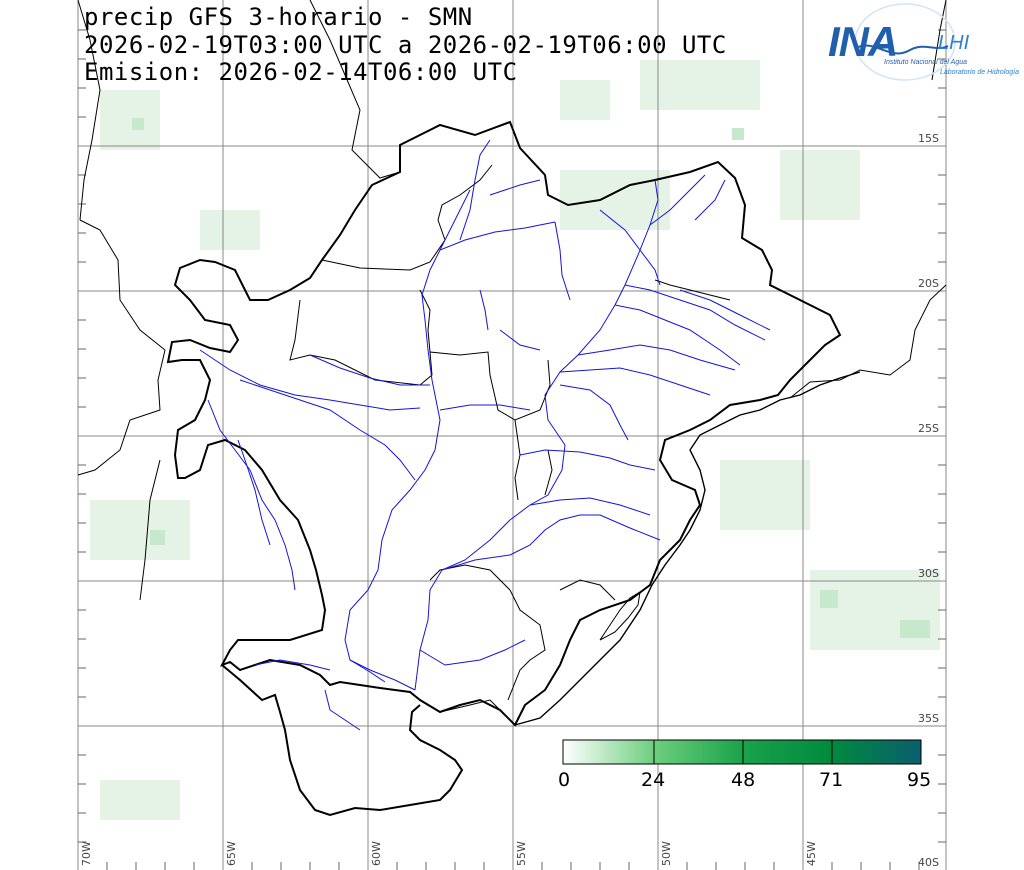 The width and height of the screenshot is (1024, 870). I want to click on lon-label-50w: 50W, so click(666, 853).